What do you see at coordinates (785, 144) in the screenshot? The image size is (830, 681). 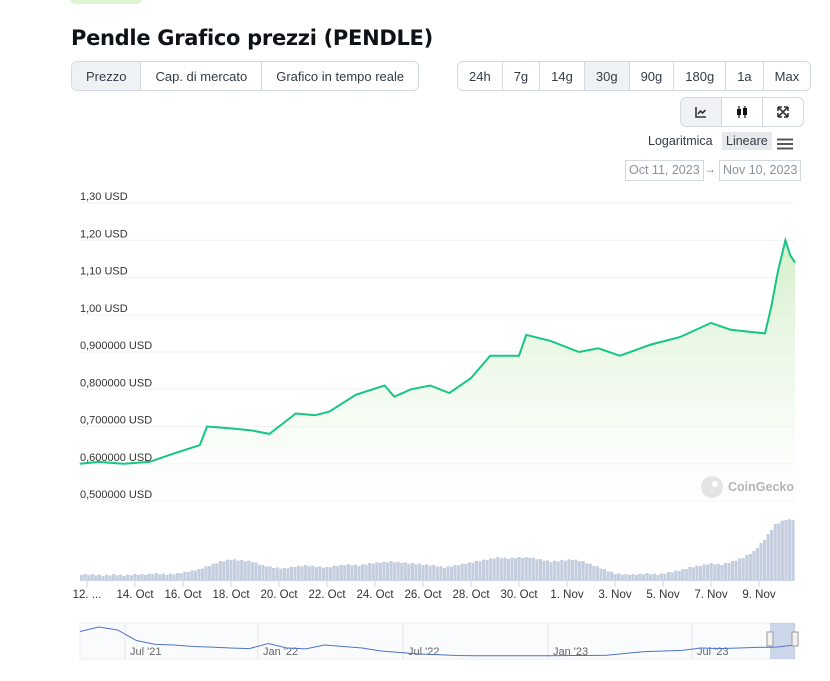 I see `menu-icon` at bounding box center [785, 144].